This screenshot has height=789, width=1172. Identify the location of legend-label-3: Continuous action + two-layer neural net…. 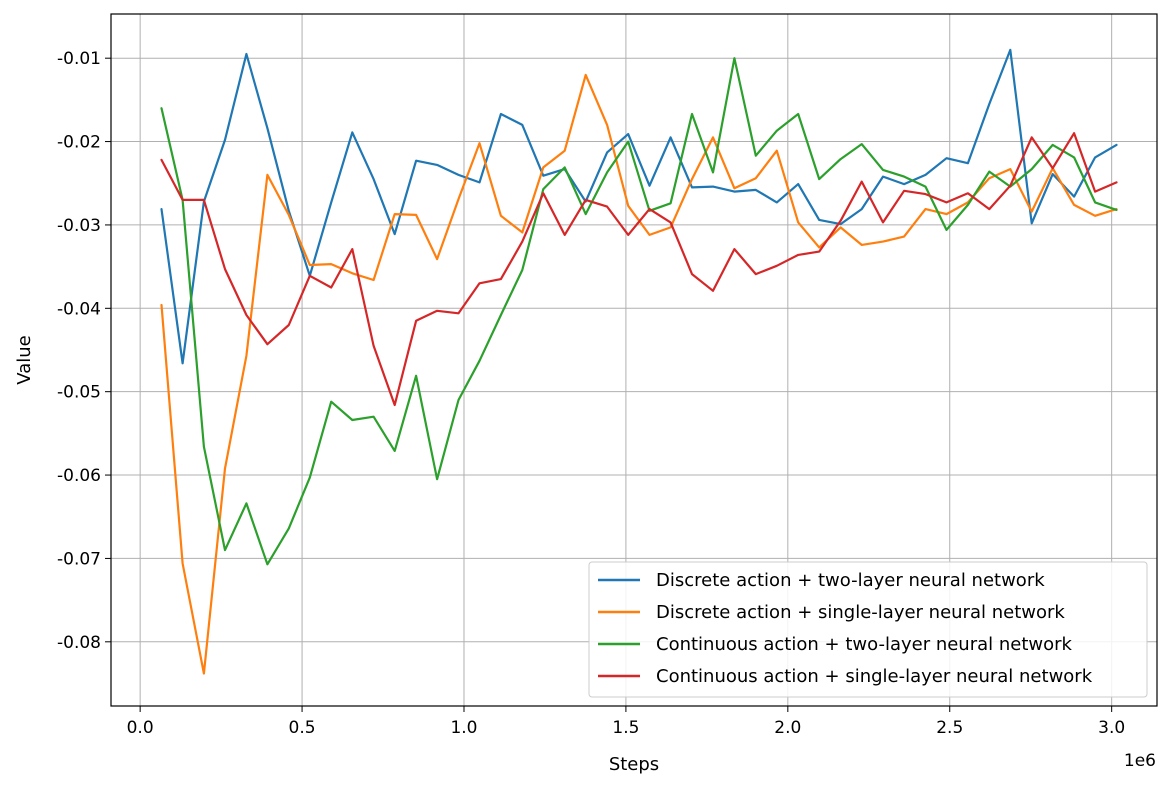
(864, 644).